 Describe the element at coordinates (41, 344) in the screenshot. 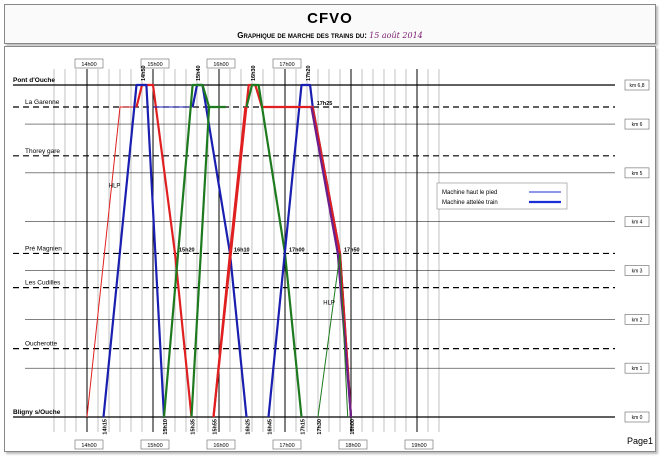

I see `station-label: Oucherotte` at that location.